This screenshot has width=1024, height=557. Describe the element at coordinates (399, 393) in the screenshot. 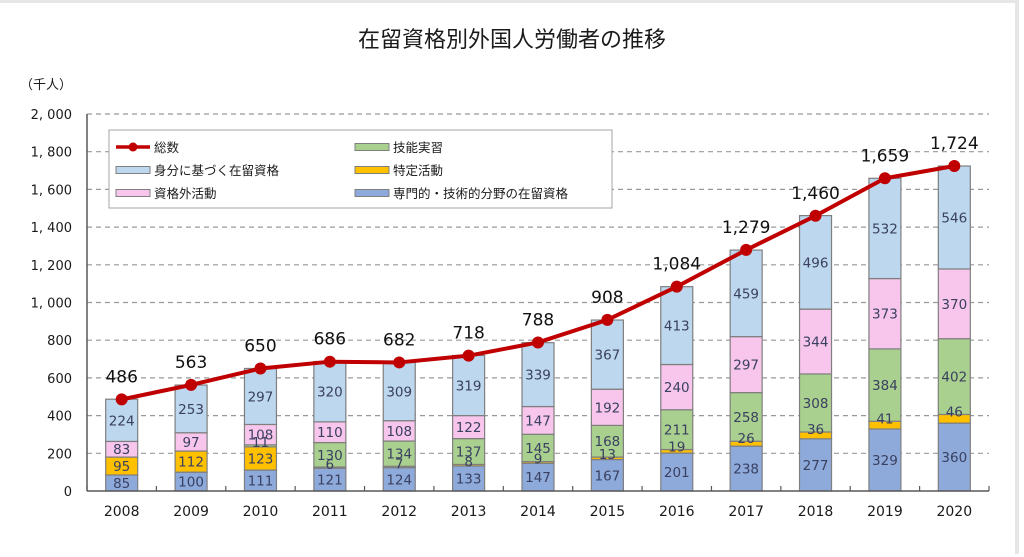

I see `segment-label: 309` at that location.